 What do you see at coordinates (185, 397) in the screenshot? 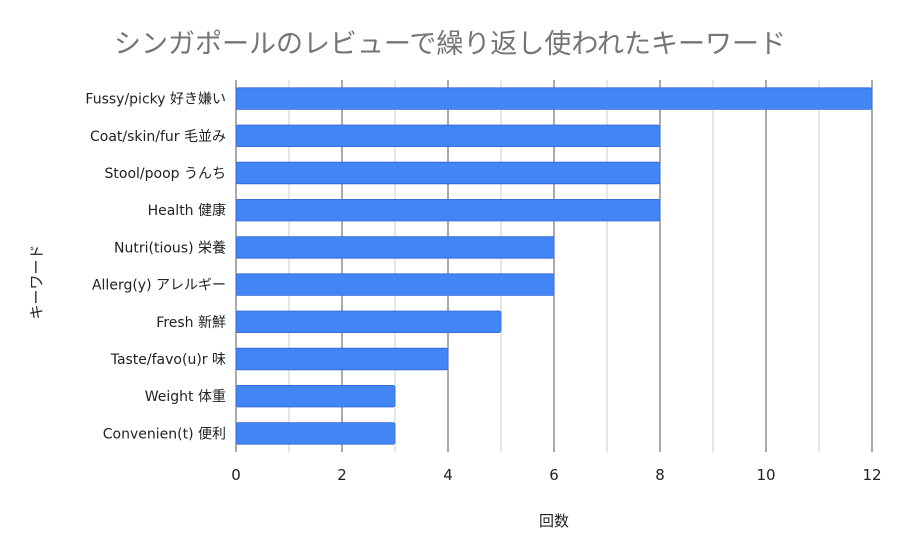
I see `category-label: Weight 体重` at bounding box center [185, 397].